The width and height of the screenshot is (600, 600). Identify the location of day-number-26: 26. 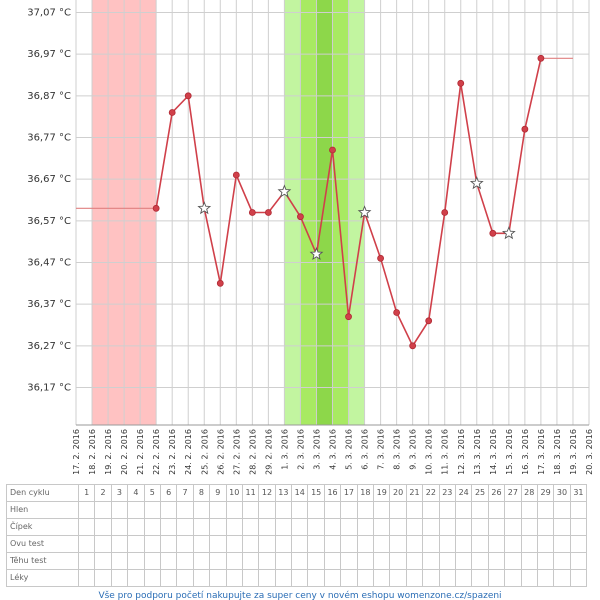
(496, 493).